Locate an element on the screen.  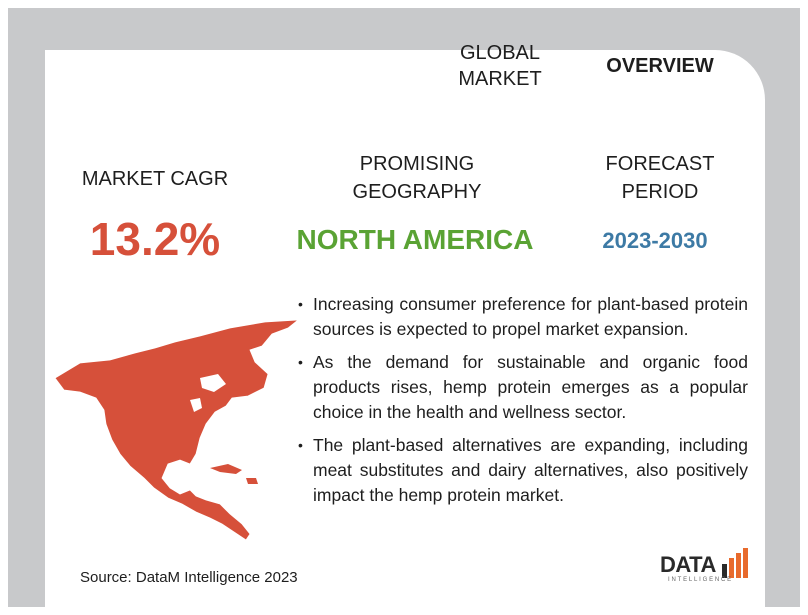
source-note: Source: DataM Intelligence 2023 is located at coordinates (189, 577).